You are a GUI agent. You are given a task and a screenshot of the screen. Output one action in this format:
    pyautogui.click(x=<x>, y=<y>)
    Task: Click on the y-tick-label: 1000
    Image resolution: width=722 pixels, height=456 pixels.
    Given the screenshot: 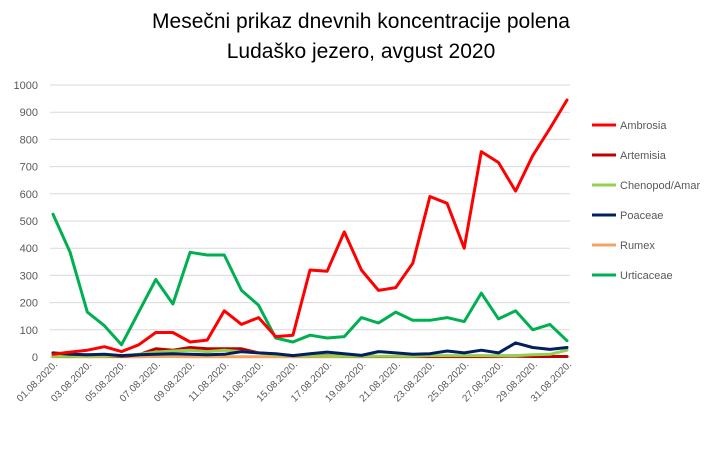 What is the action you would take?
    pyautogui.click(x=26, y=86)
    